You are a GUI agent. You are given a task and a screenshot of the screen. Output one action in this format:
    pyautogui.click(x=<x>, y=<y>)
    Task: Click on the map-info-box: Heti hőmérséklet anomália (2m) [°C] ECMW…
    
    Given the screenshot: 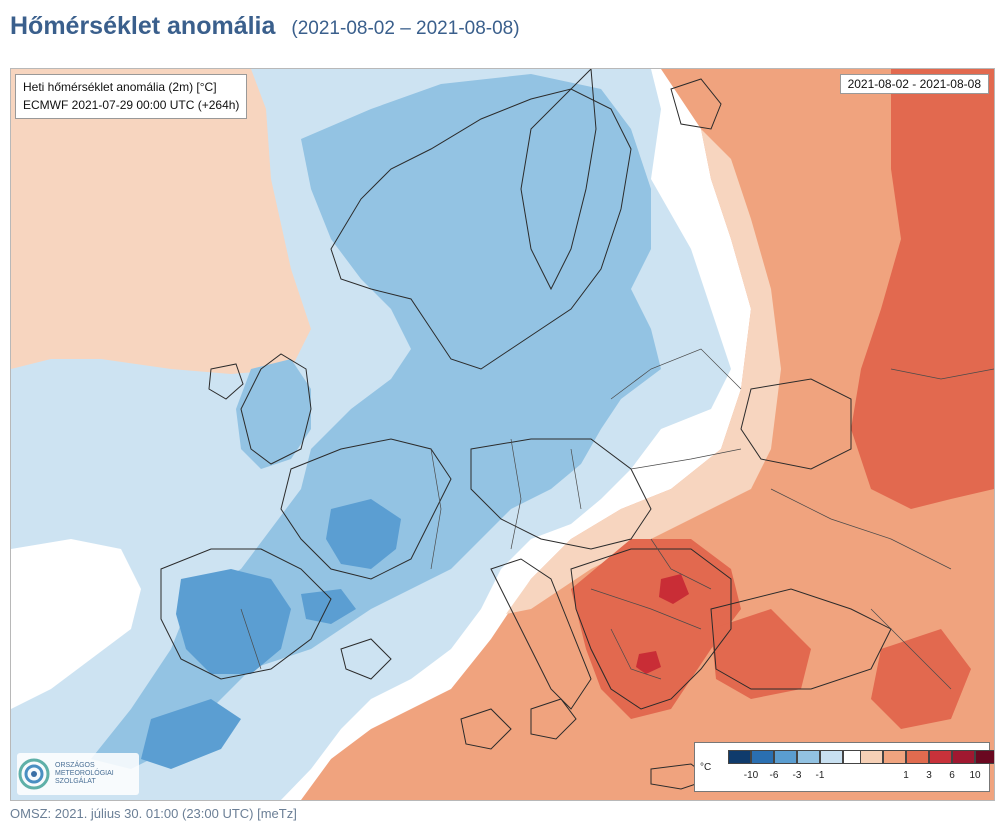 What is the action you would take?
    pyautogui.click(x=131, y=96)
    